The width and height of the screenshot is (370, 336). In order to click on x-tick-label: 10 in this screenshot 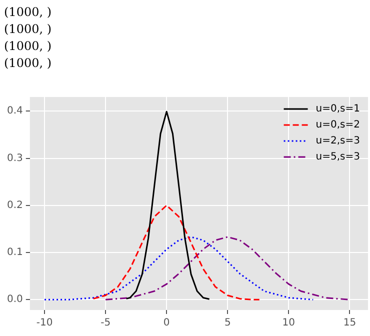, I will do `click(289, 323)`.